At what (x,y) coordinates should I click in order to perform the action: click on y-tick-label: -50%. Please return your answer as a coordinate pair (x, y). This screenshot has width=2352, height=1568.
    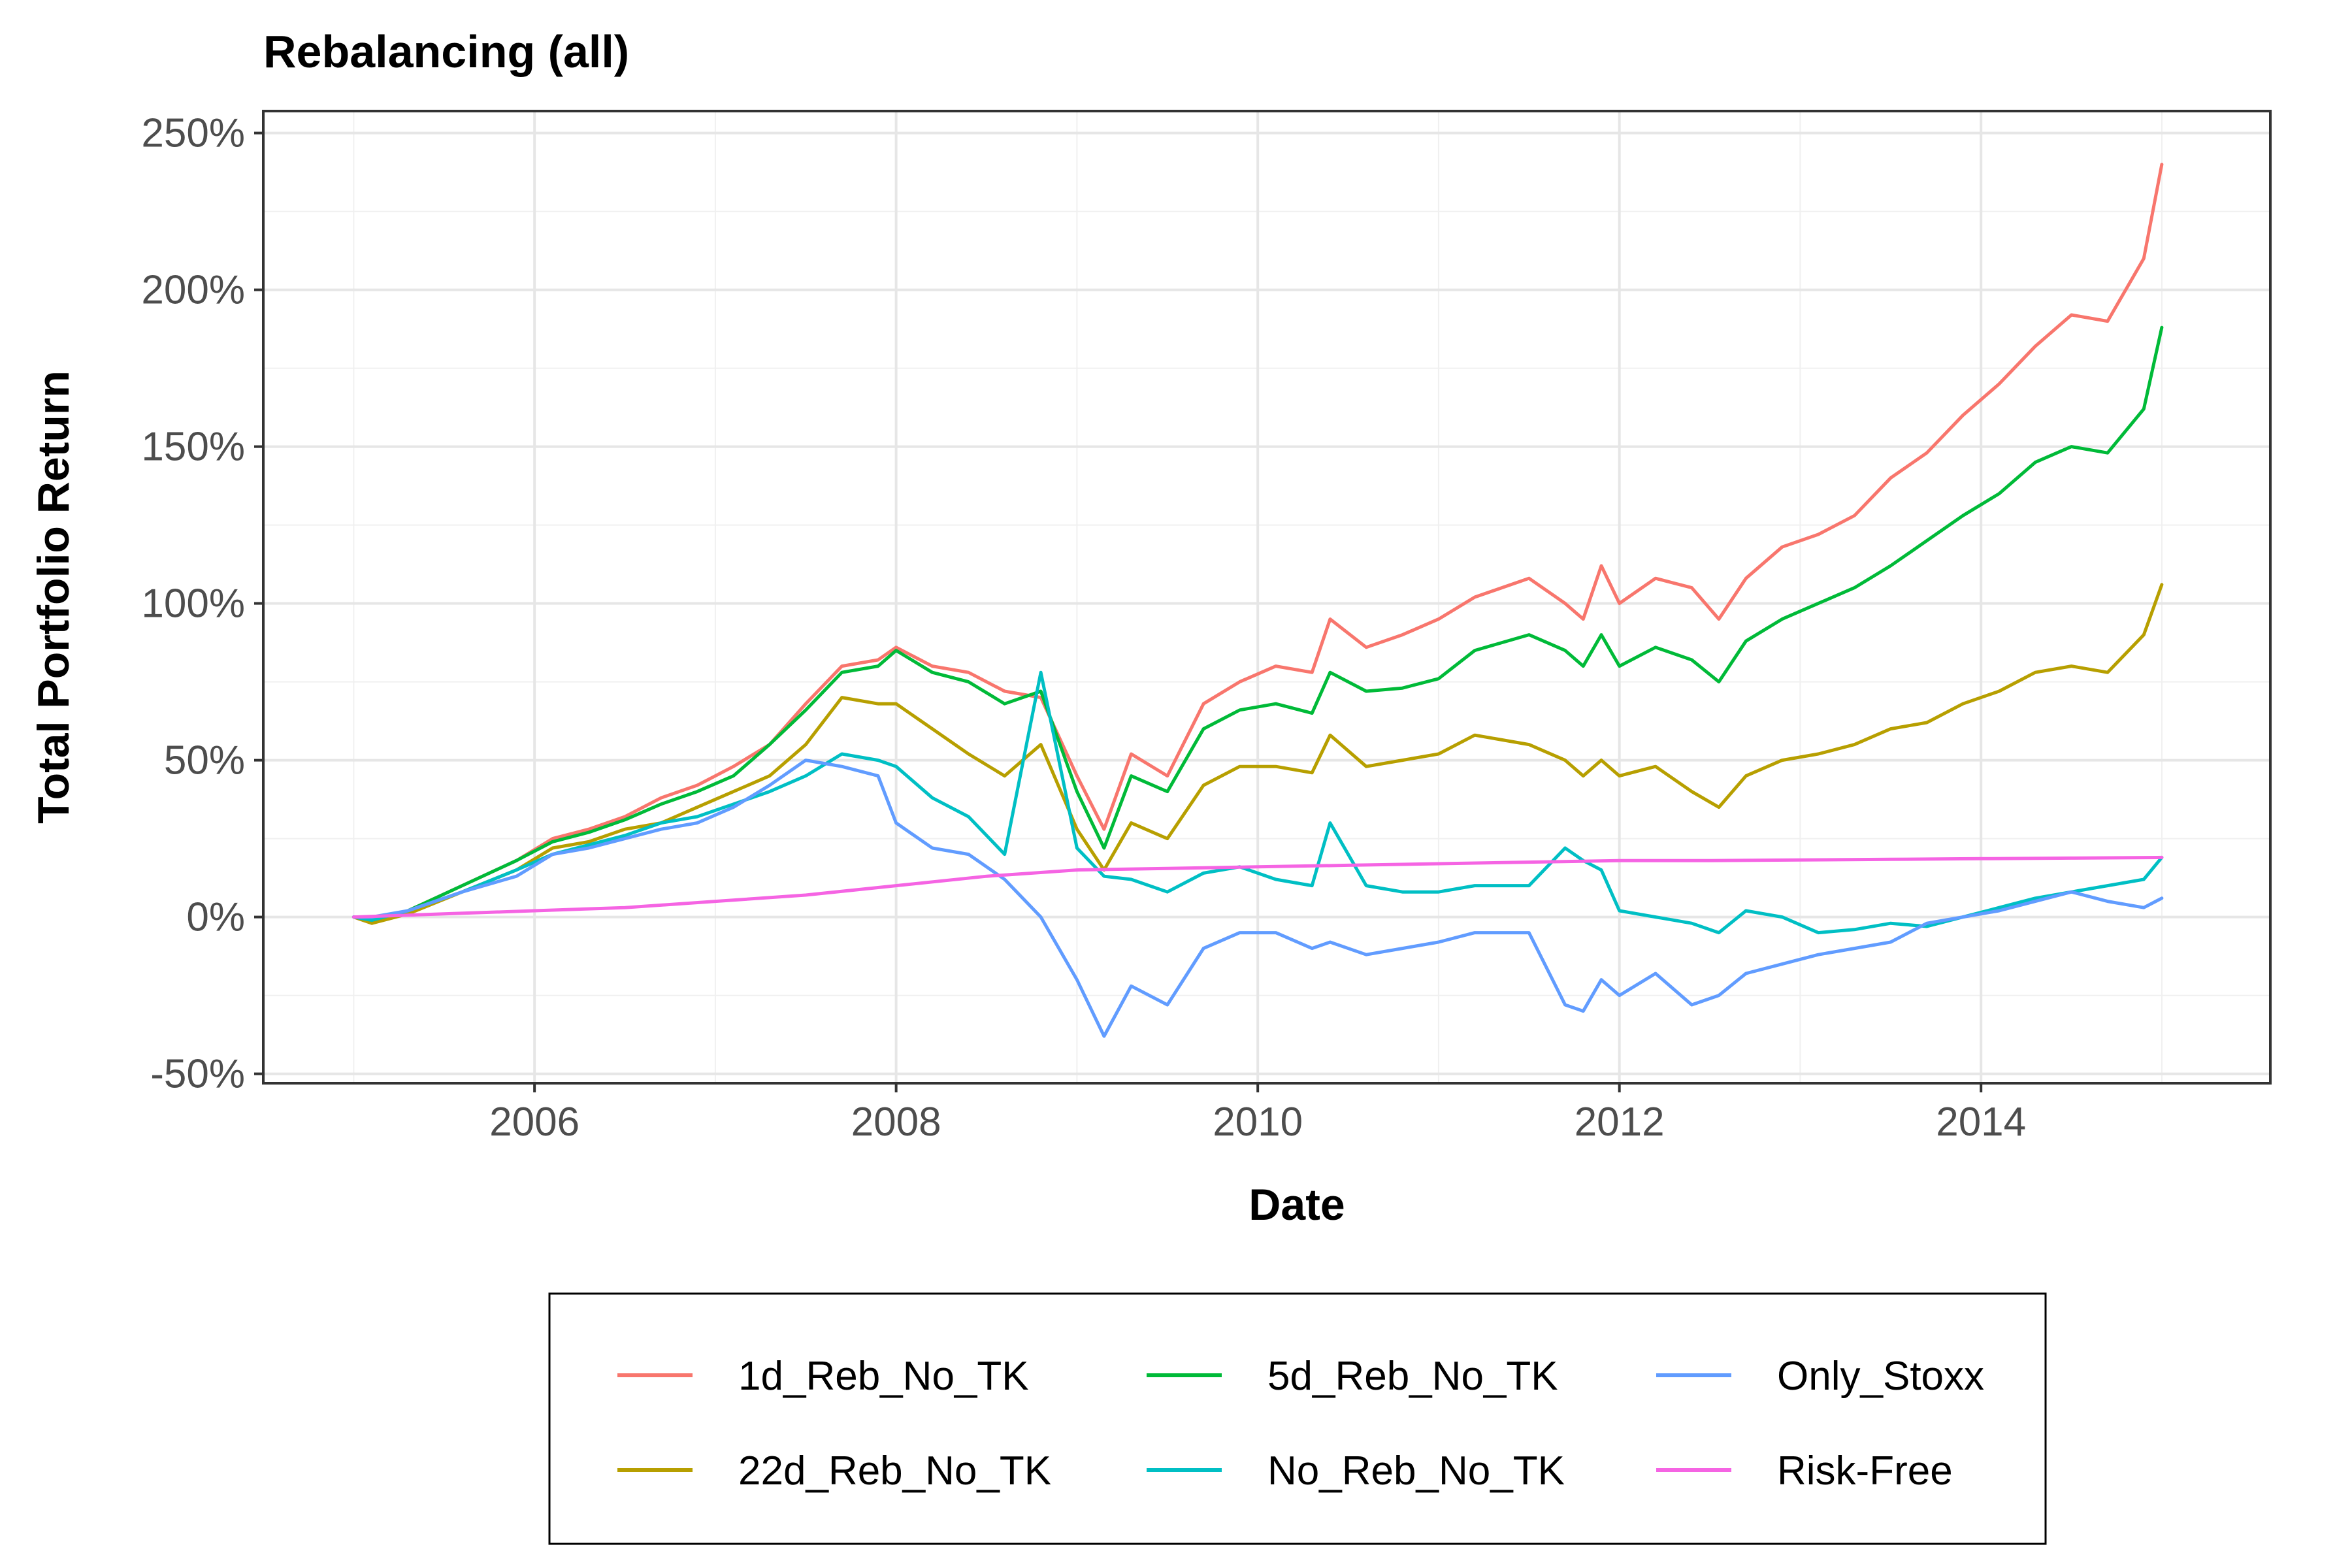
    Looking at the image, I should click on (197, 1074).